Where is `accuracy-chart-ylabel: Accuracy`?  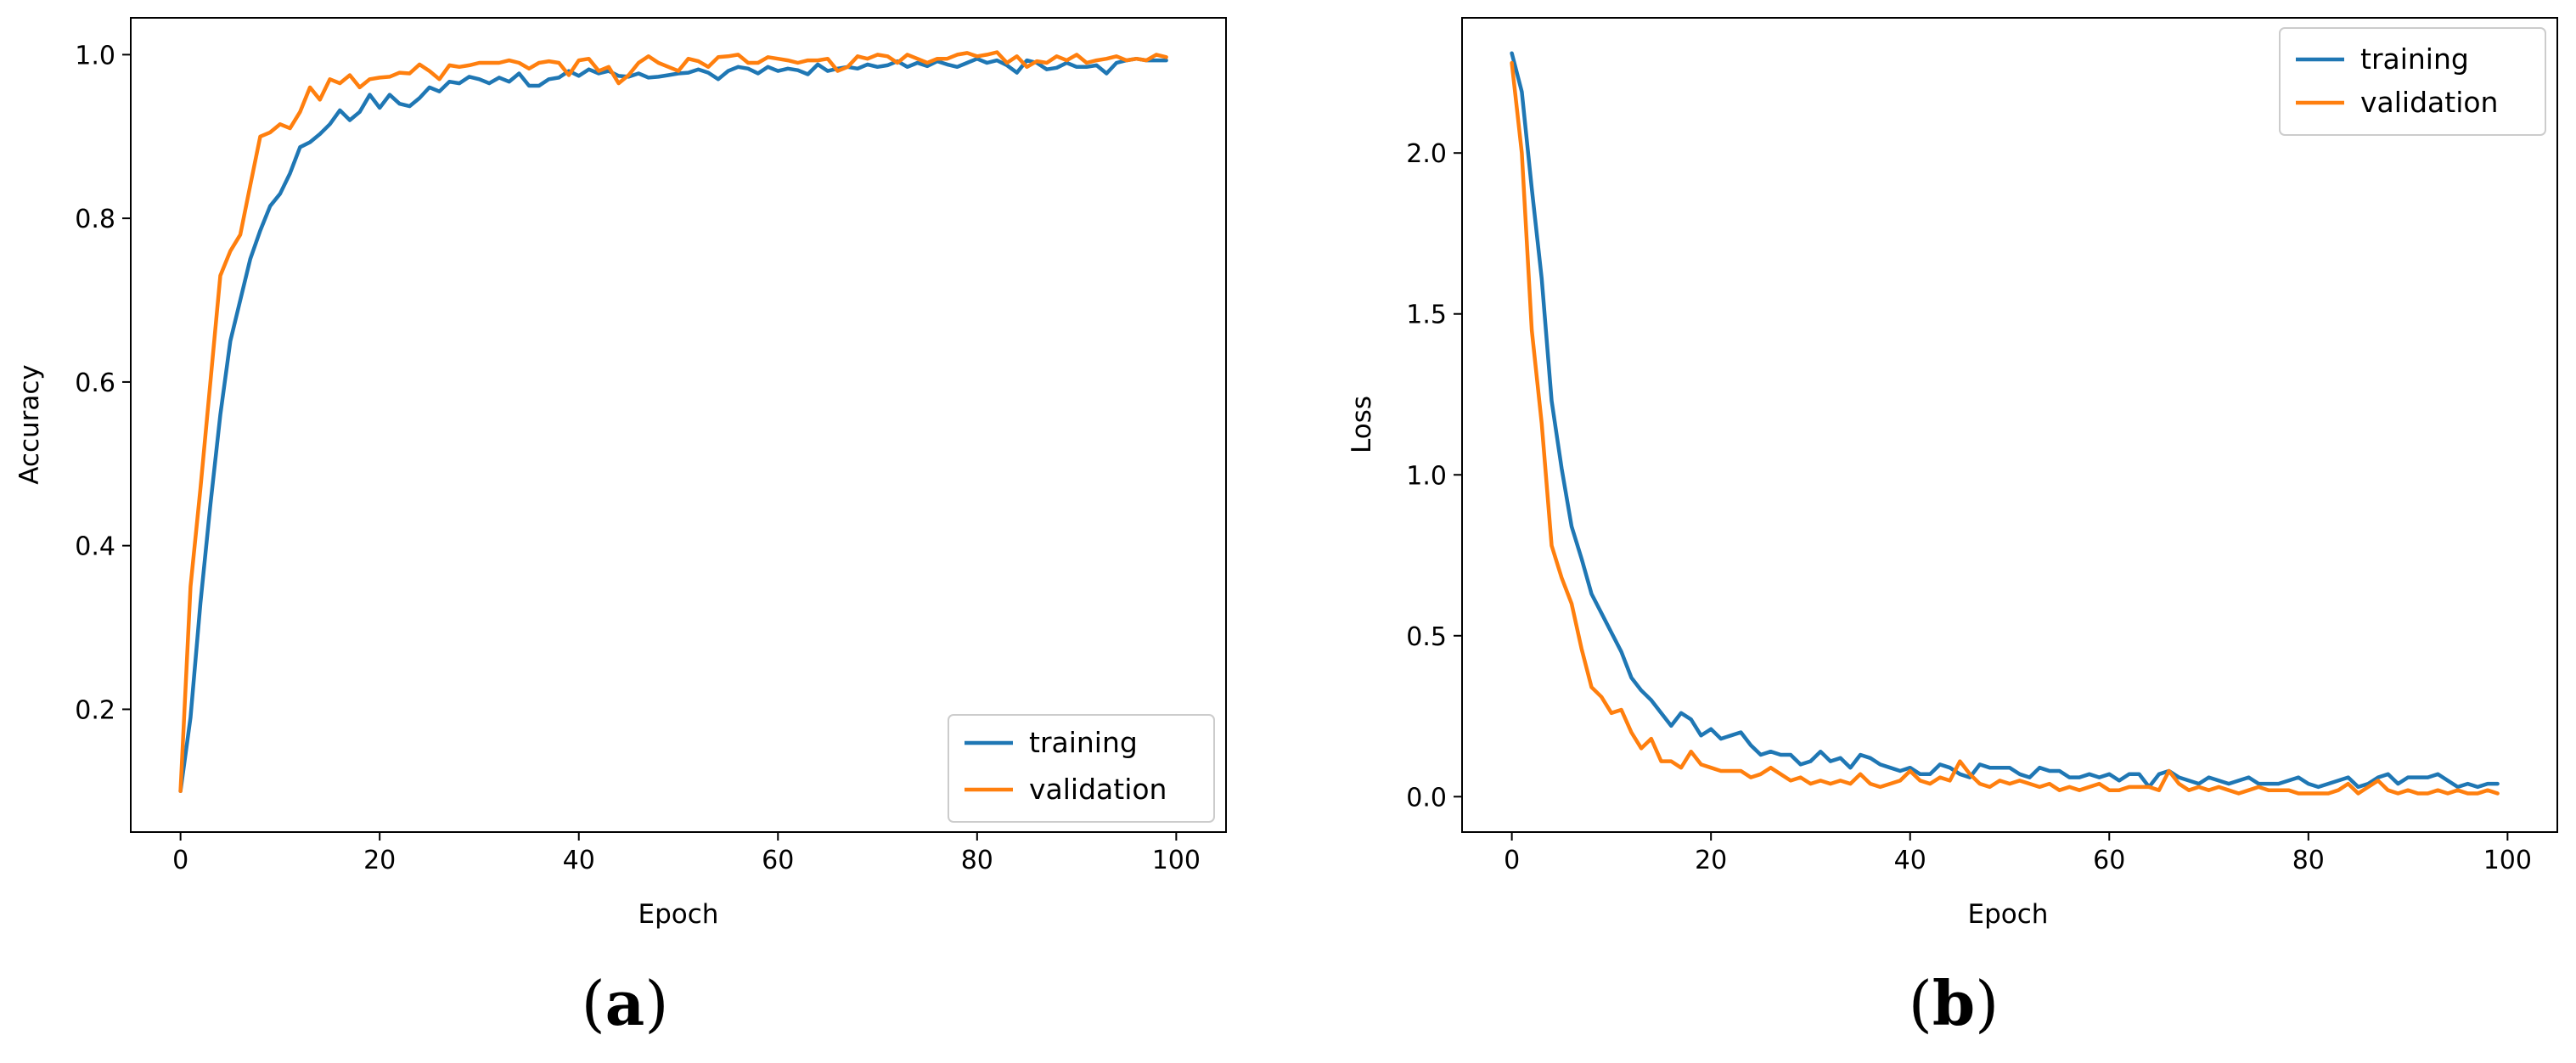 accuracy-chart-ylabel: Accuracy is located at coordinates (30, 424).